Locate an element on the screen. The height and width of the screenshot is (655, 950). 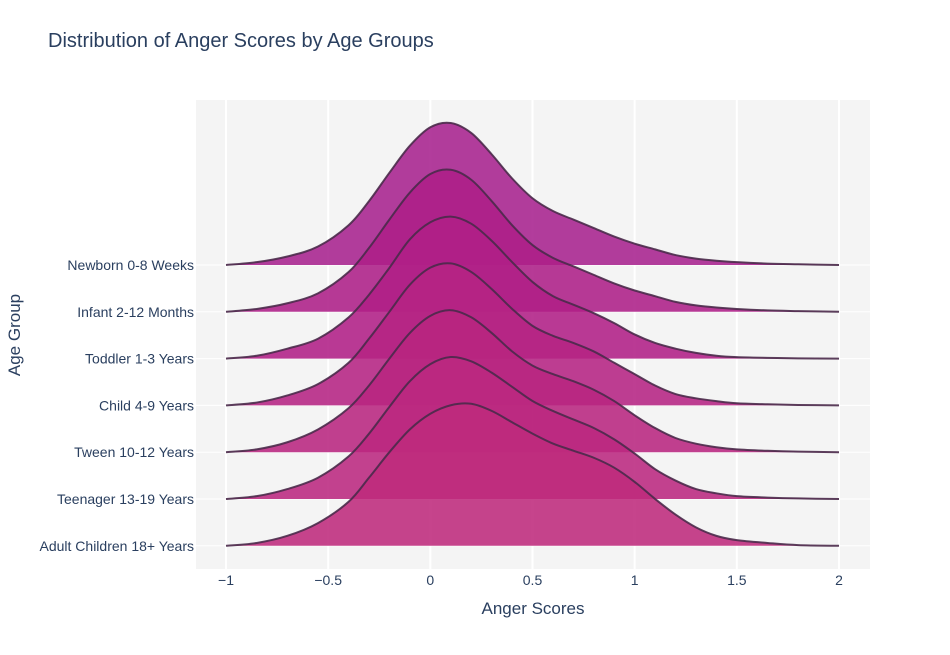
x-axis-title: Anger Scores is located at coordinates (533, 608).